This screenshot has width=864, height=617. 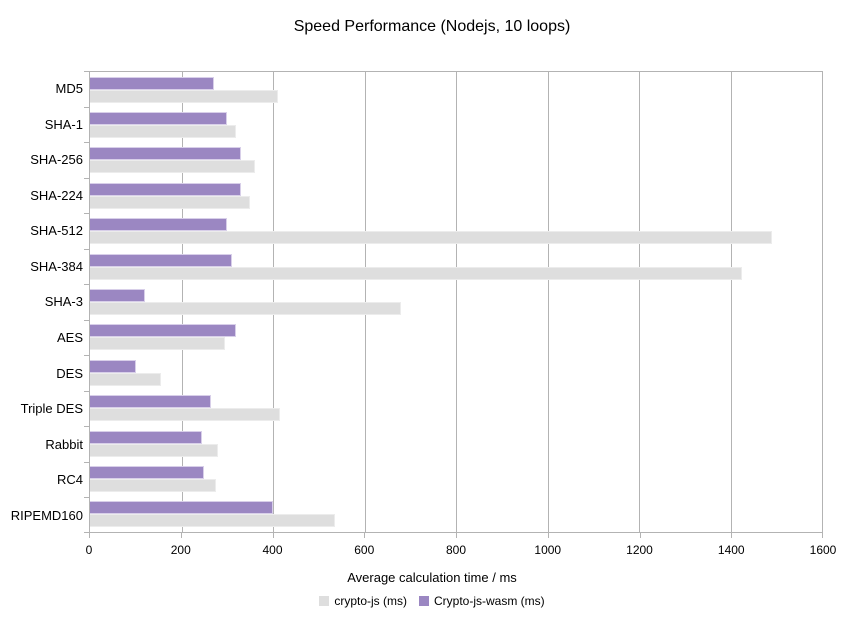 What do you see at coordinates (63, 302) in the screenshot?
I see `category-label: SHA-3` at bounding box center [63, 302].